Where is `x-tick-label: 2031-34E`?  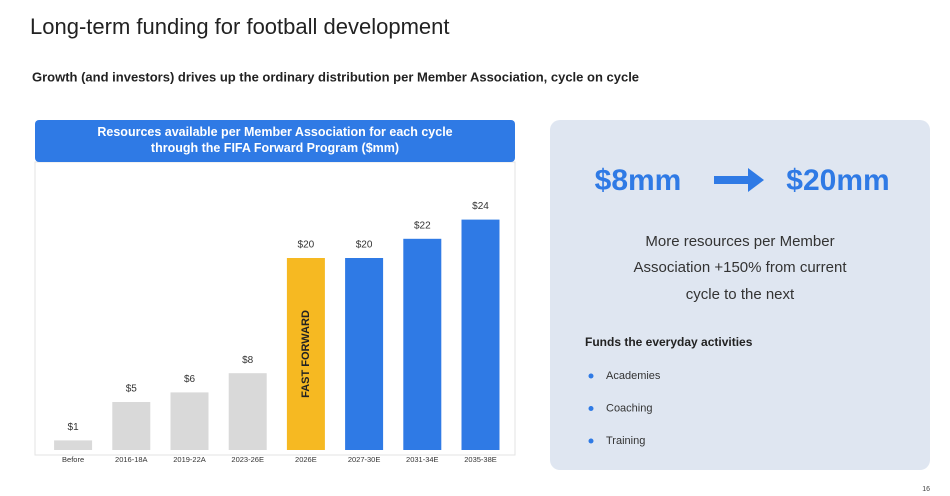
x-tick-label: 2031-34E is located at coordinates (422, 459).